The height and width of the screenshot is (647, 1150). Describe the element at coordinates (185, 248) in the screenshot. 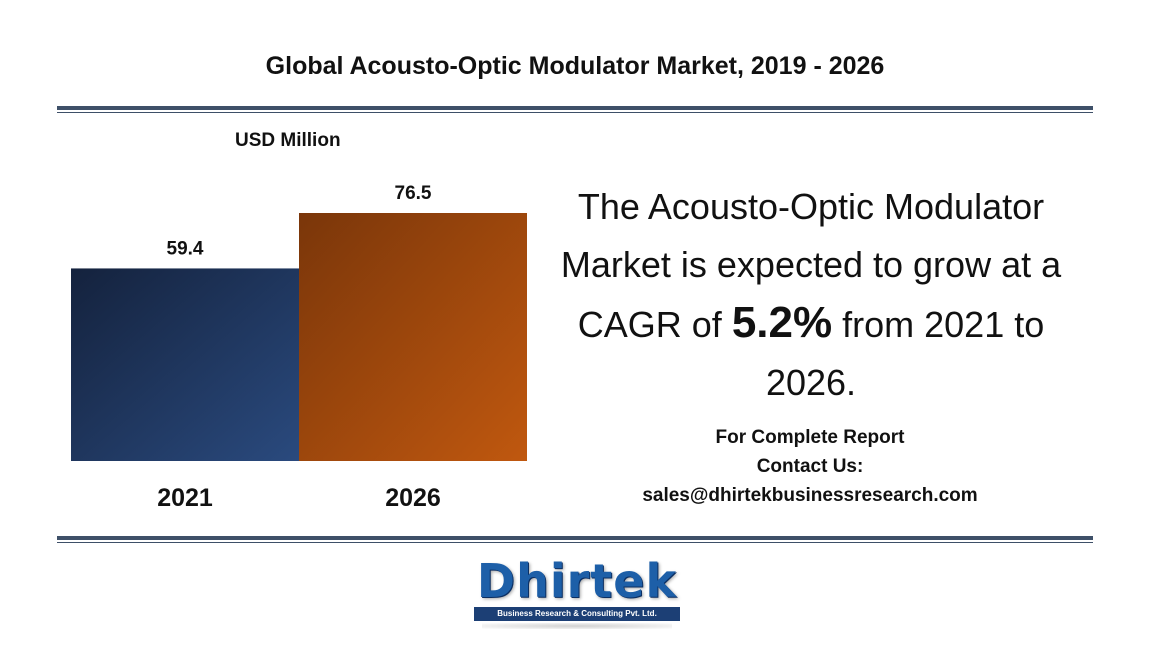

I see `data-label-2021: 59.4` at that location.